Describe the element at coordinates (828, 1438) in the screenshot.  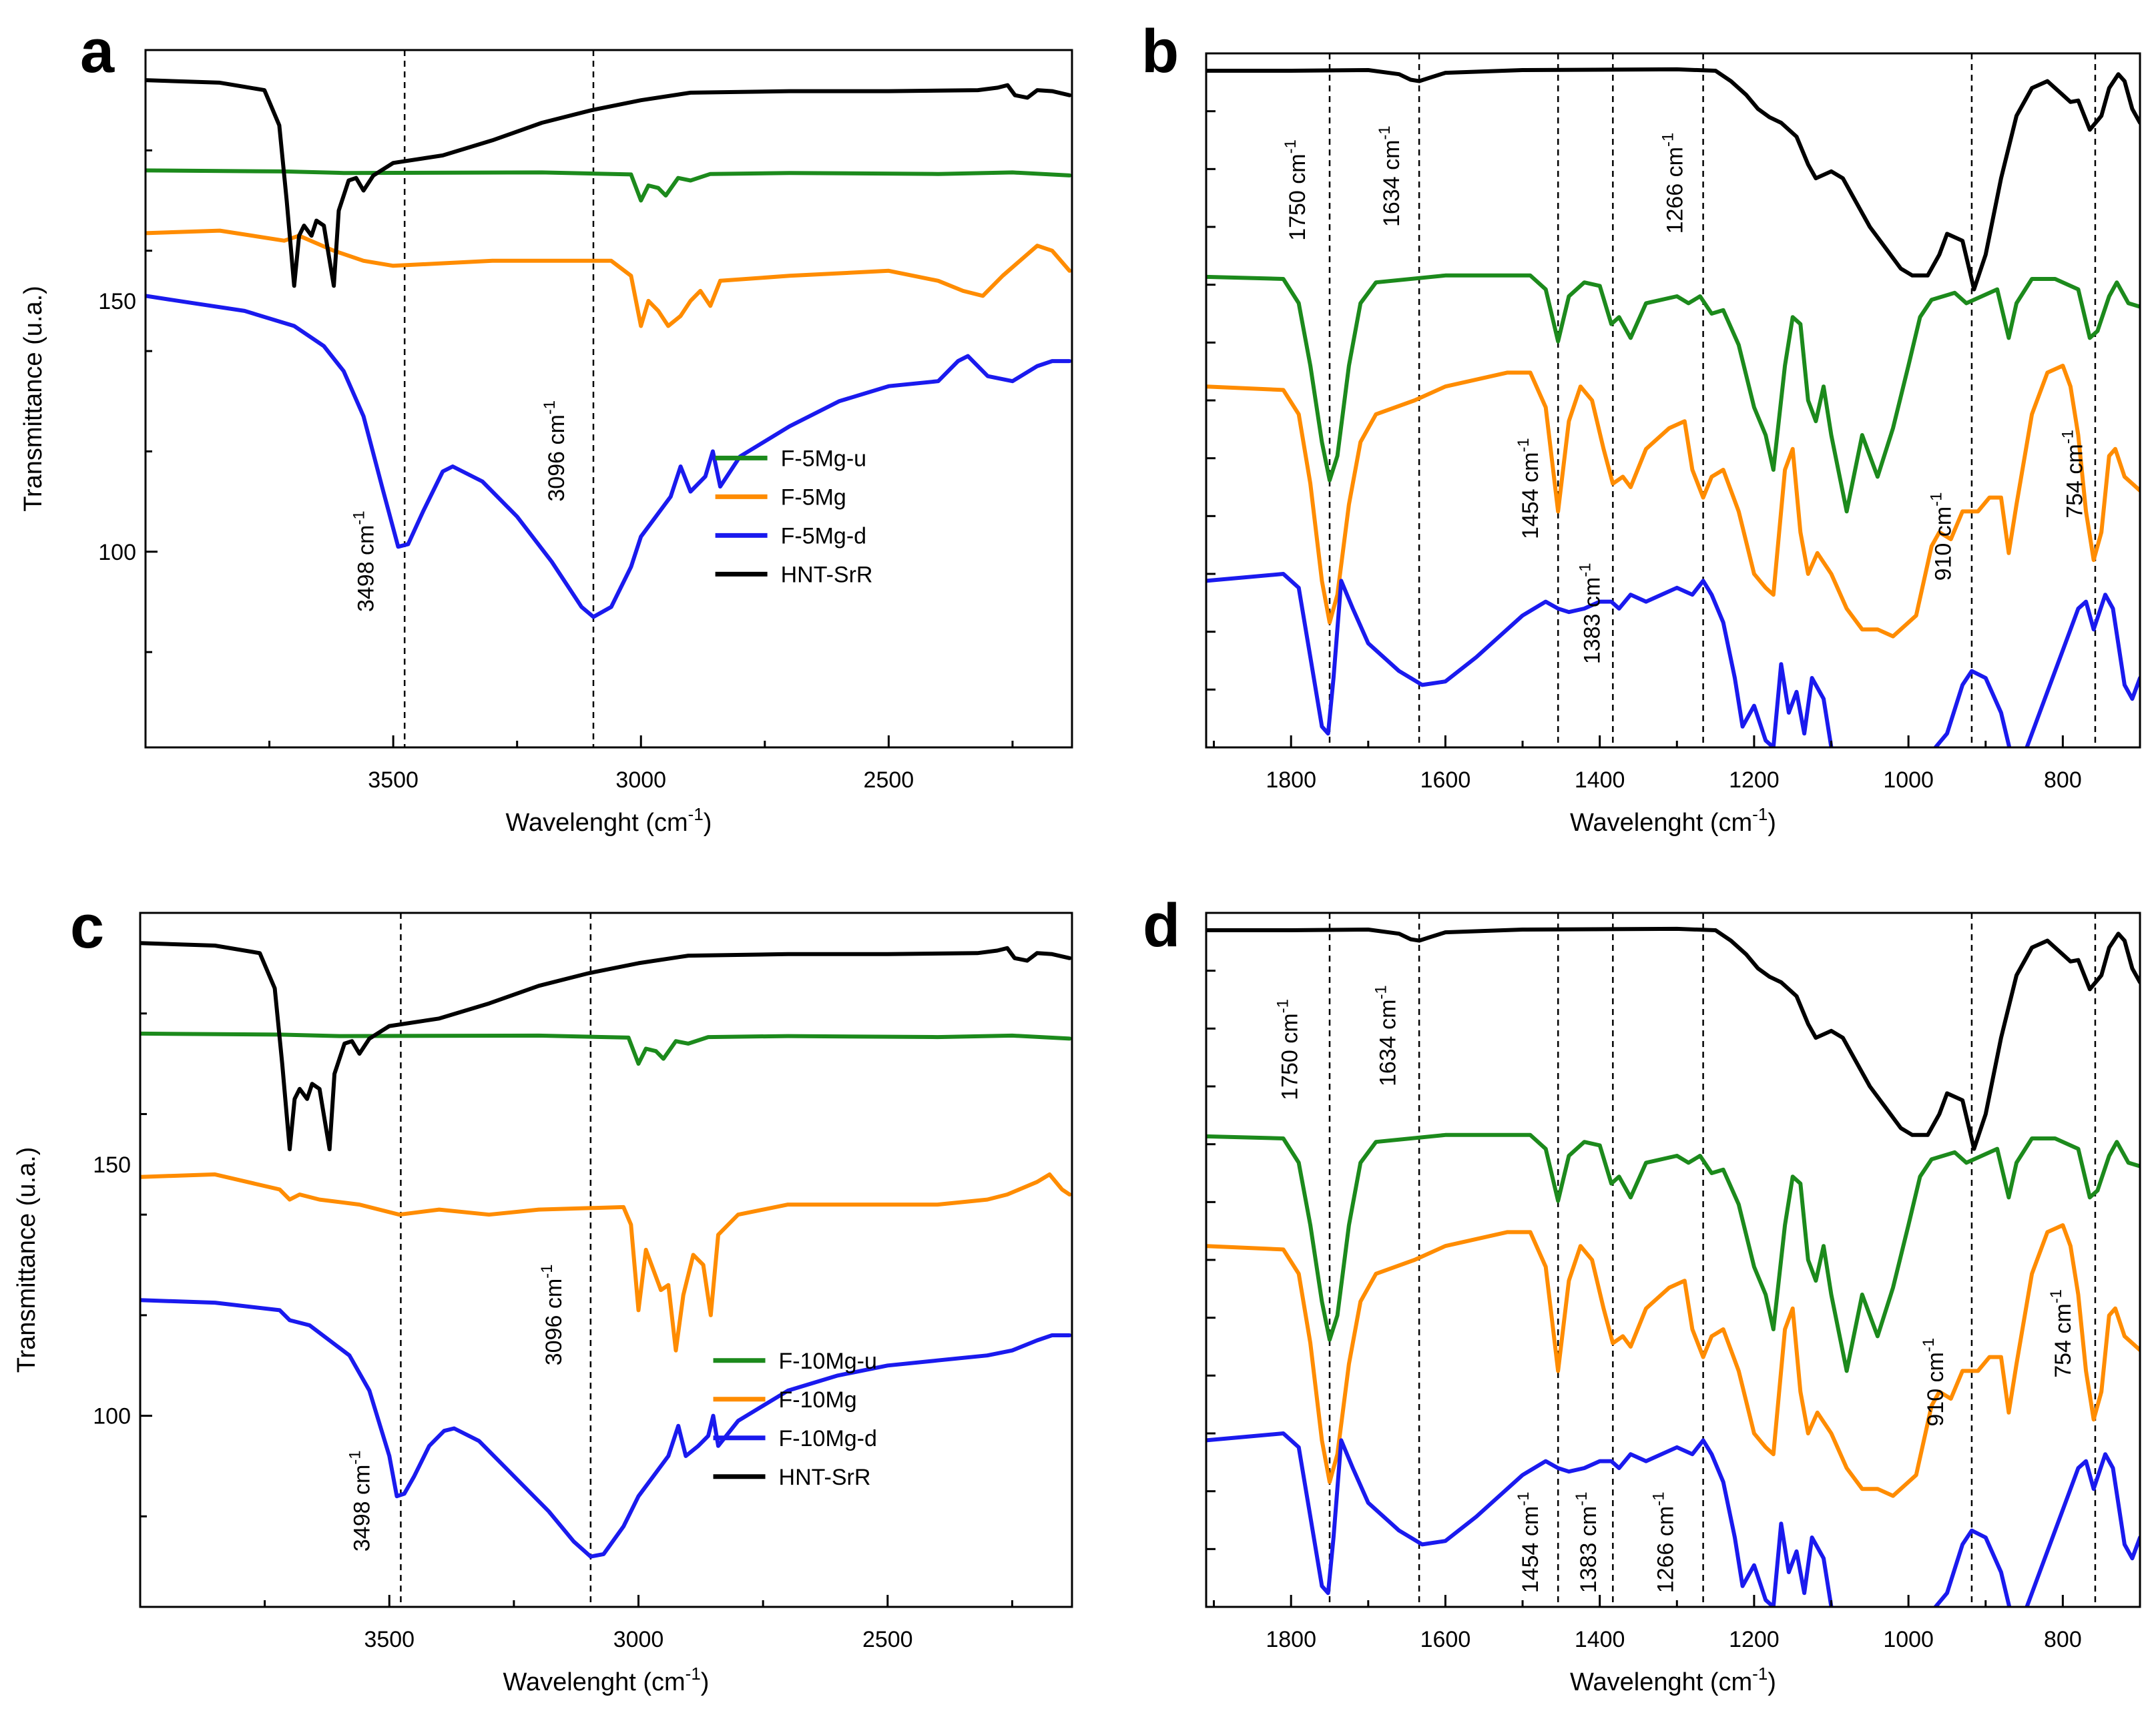
I see `legend-label: F-10Mg-d` at that location.